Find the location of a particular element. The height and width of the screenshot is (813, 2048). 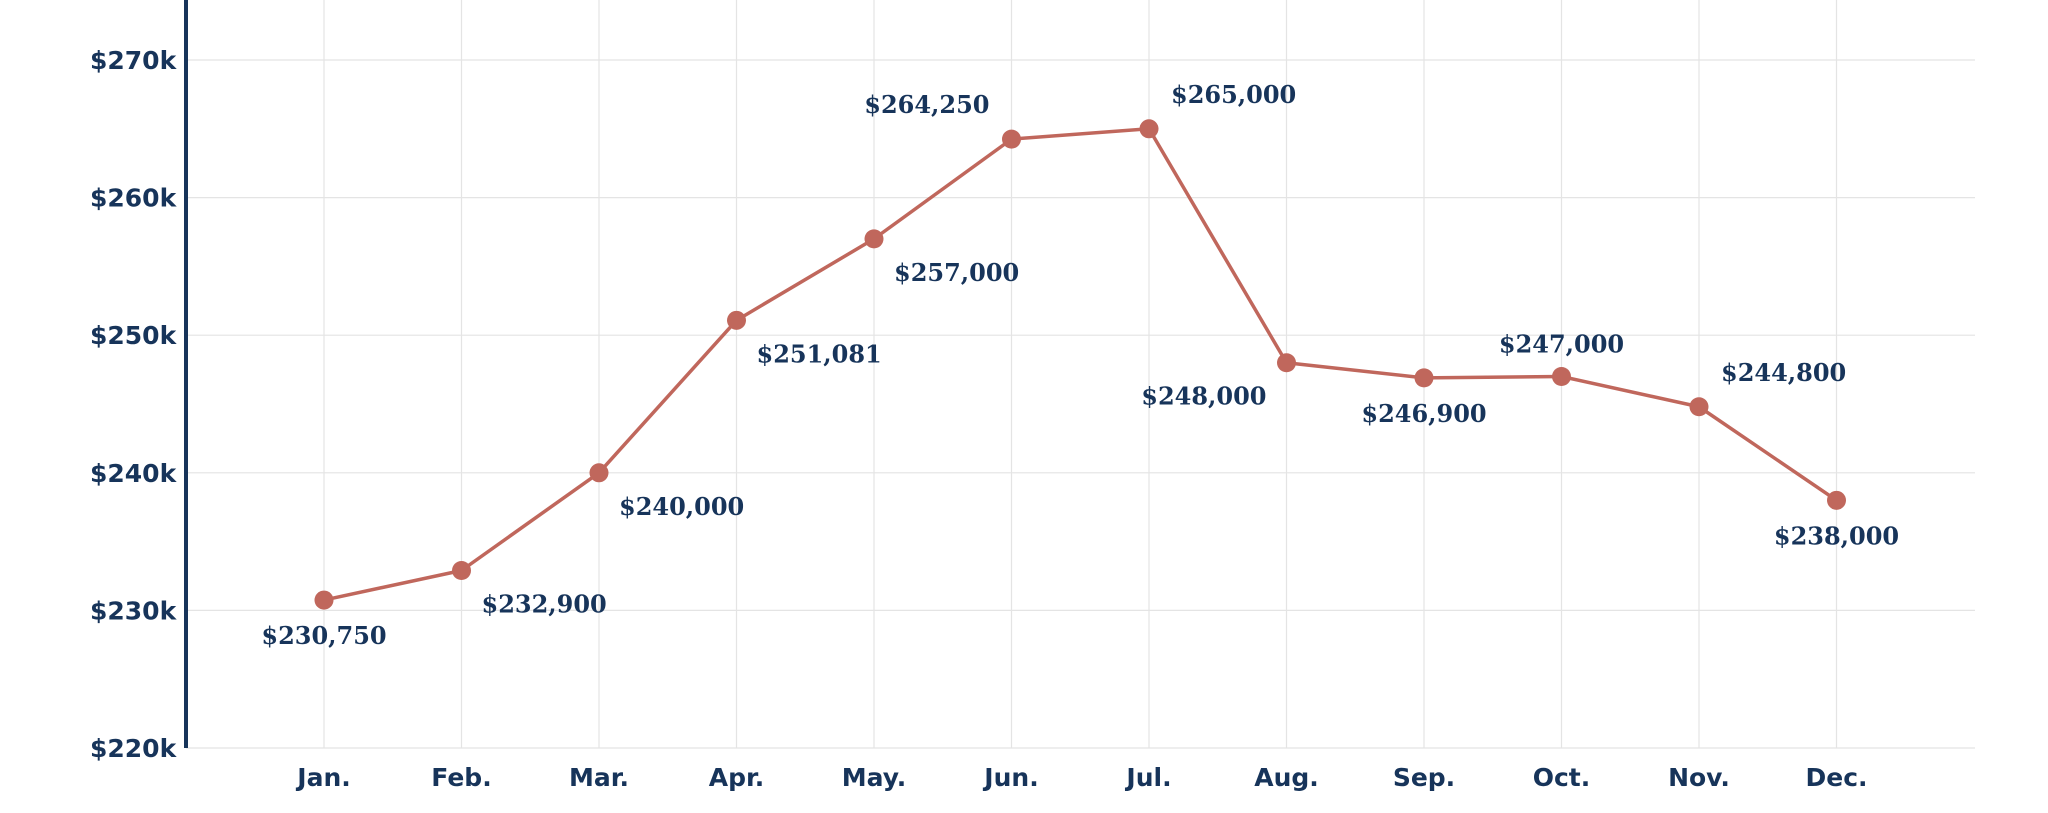

y-tick-label: $240k is located at coordinates (134, 473).